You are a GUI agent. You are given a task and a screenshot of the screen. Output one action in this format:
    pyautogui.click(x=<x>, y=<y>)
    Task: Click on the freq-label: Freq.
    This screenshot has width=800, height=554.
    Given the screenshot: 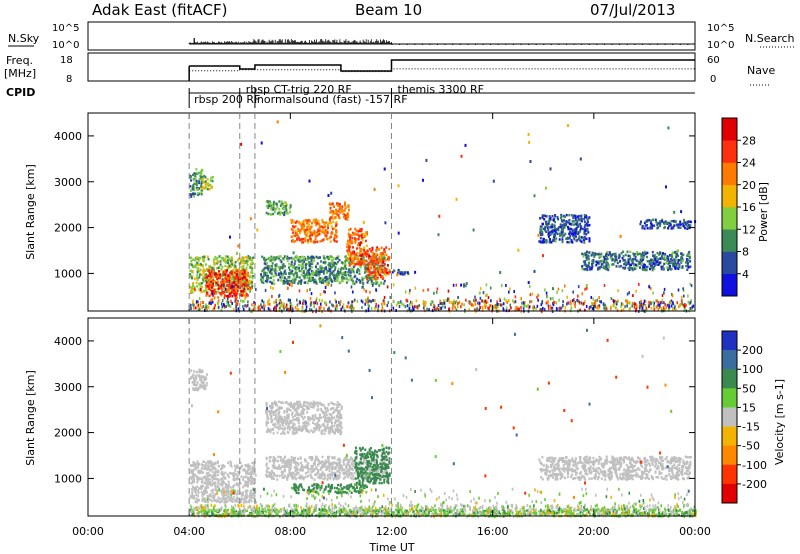 What is the action you would take?
    pyautogui.click(x=19, y=60)
    